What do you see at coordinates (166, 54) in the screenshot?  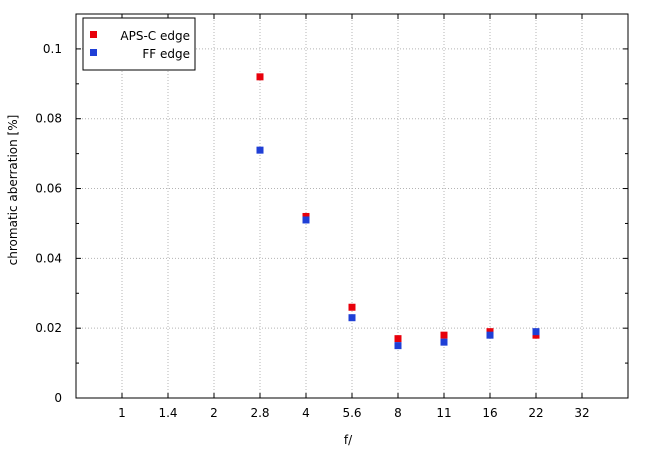 I see `legend-label-ff: FF edge` at bounding box center [166, 54].